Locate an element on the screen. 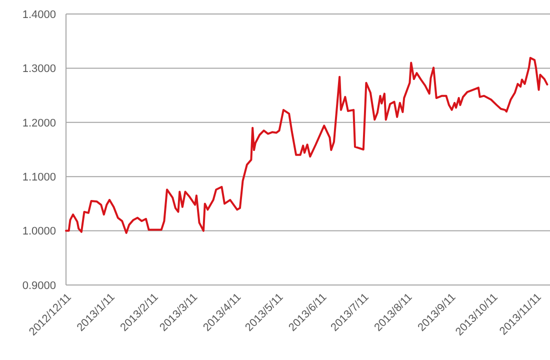  y-tick-label: 1.1000 is located at coordinates (39, 177).